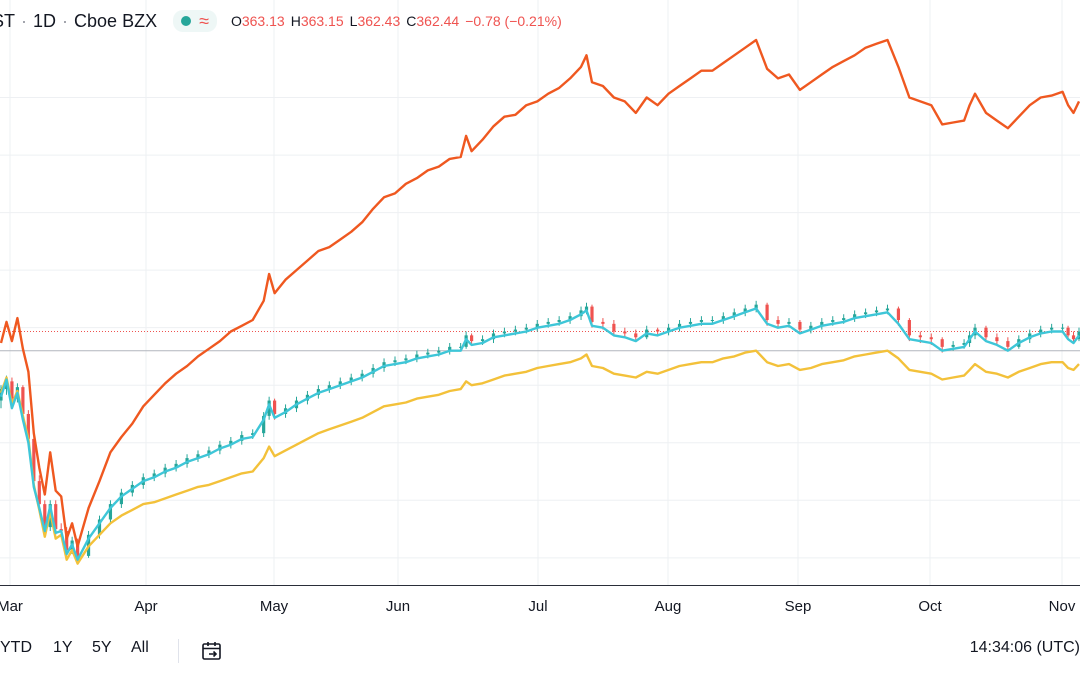  I want to click on range-5y-button: 5Y, so click(102, 647).